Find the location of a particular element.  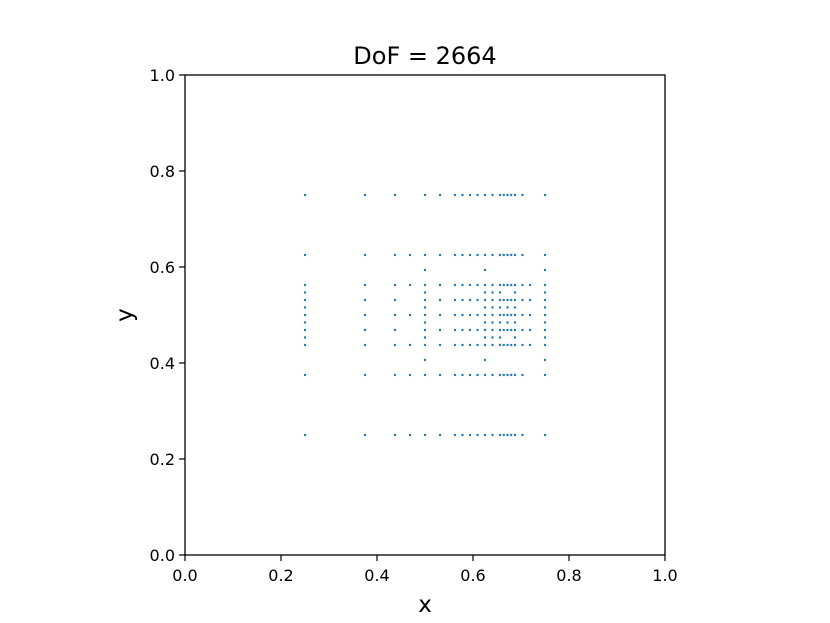

x-tick-label: 0.6 is located at coordinates (472, 575).